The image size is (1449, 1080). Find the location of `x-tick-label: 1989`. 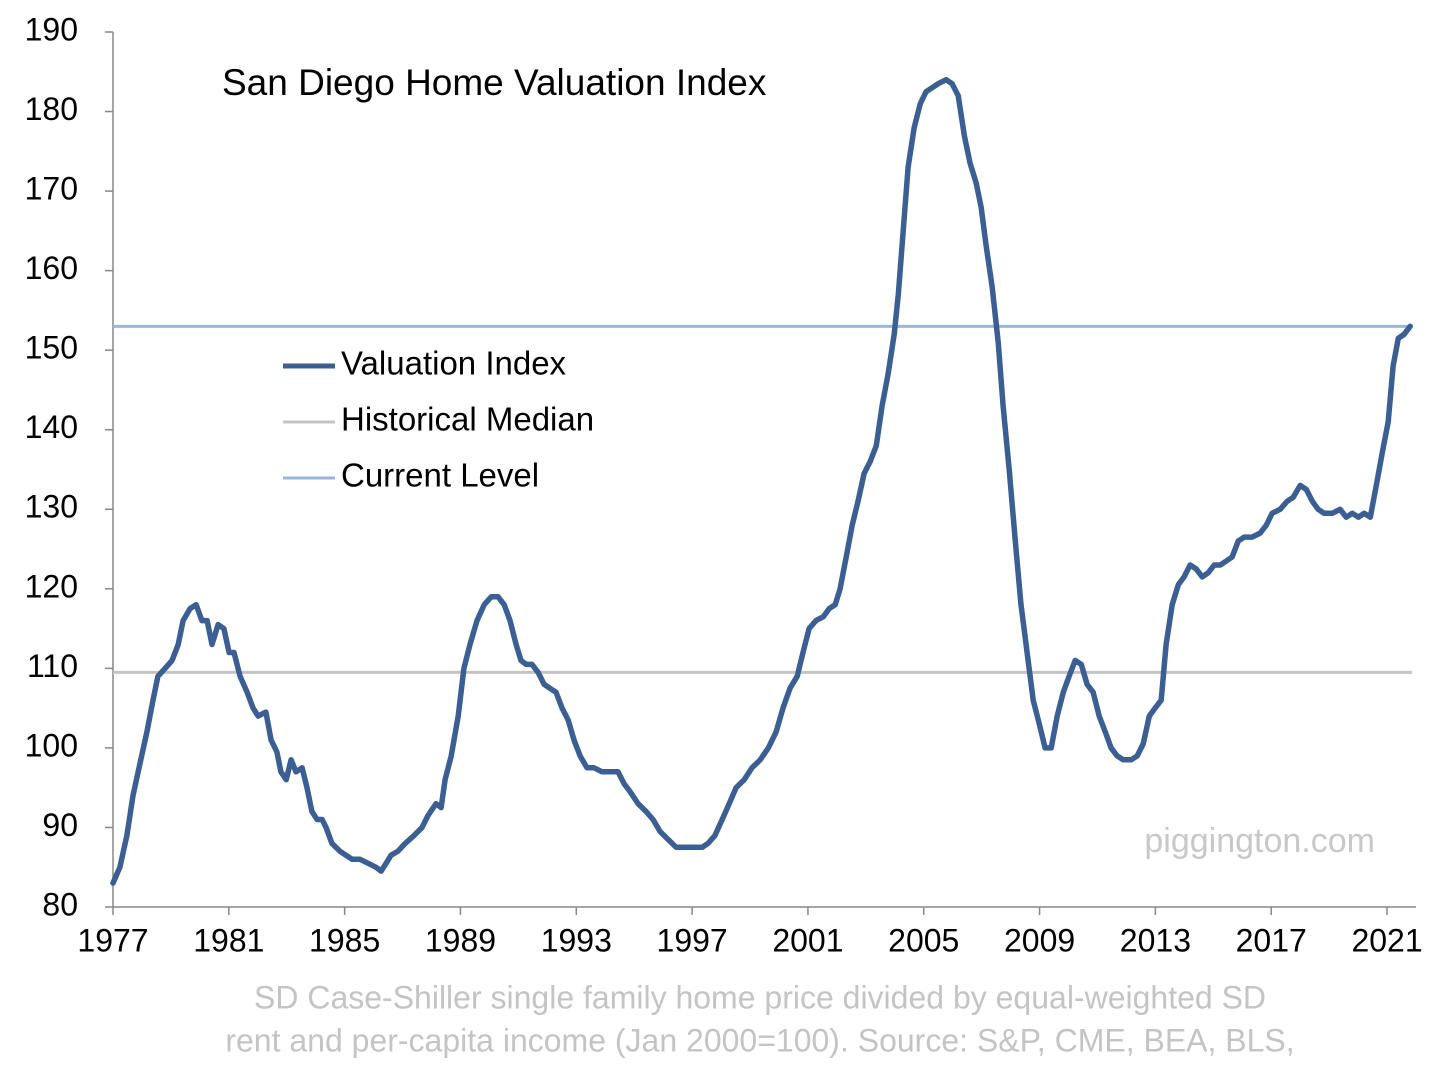

x-tick-label: 1989 is located at coordinates (460, 940).